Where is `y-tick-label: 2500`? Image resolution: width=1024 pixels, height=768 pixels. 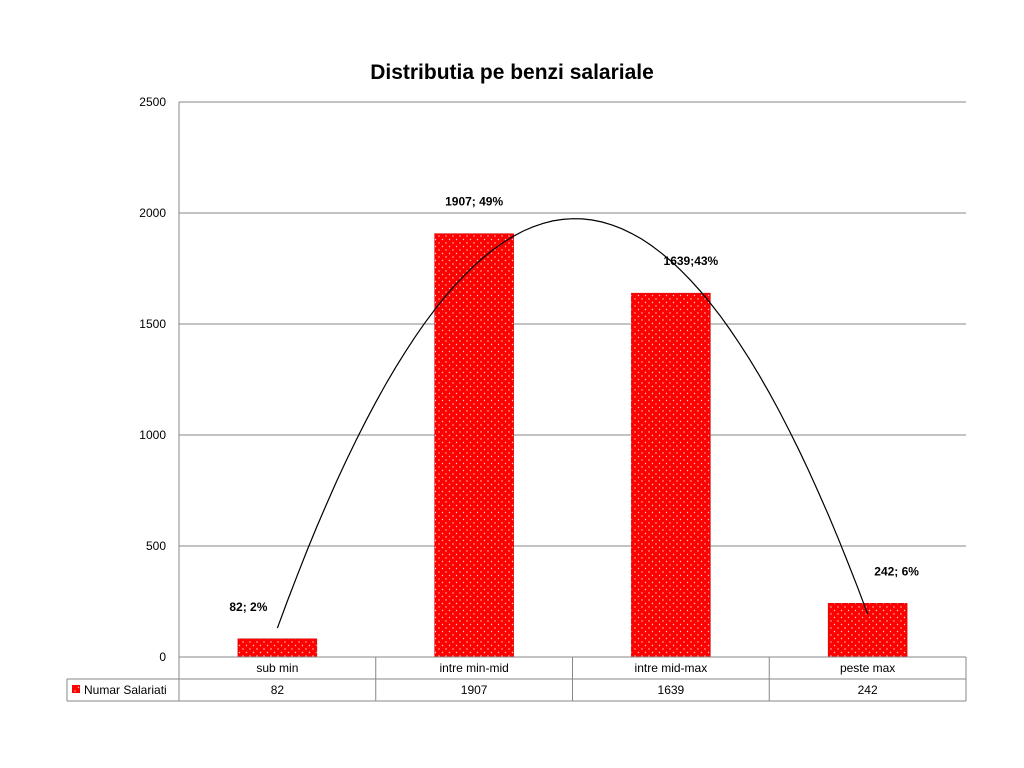 y-tick-label: 2500 is located at coordinates (152, 102).